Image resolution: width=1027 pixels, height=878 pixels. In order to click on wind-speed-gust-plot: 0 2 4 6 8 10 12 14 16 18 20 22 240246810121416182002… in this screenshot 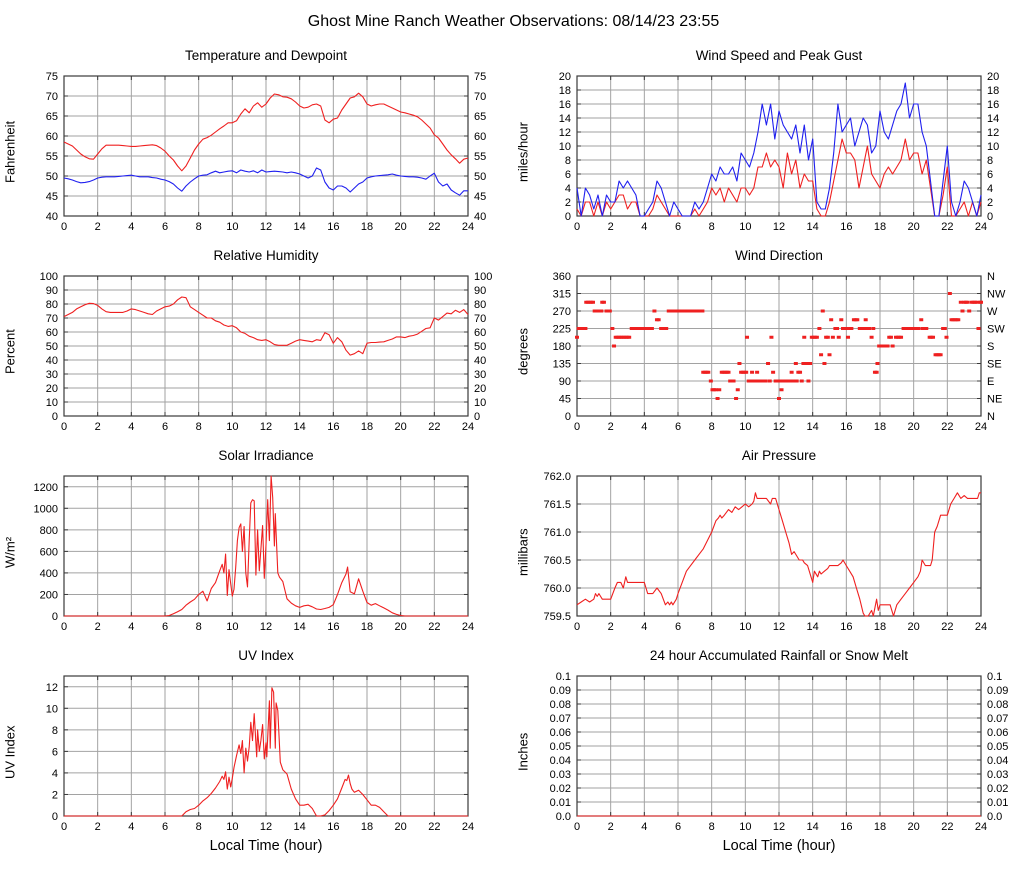, I will do `click(779, 152)`.